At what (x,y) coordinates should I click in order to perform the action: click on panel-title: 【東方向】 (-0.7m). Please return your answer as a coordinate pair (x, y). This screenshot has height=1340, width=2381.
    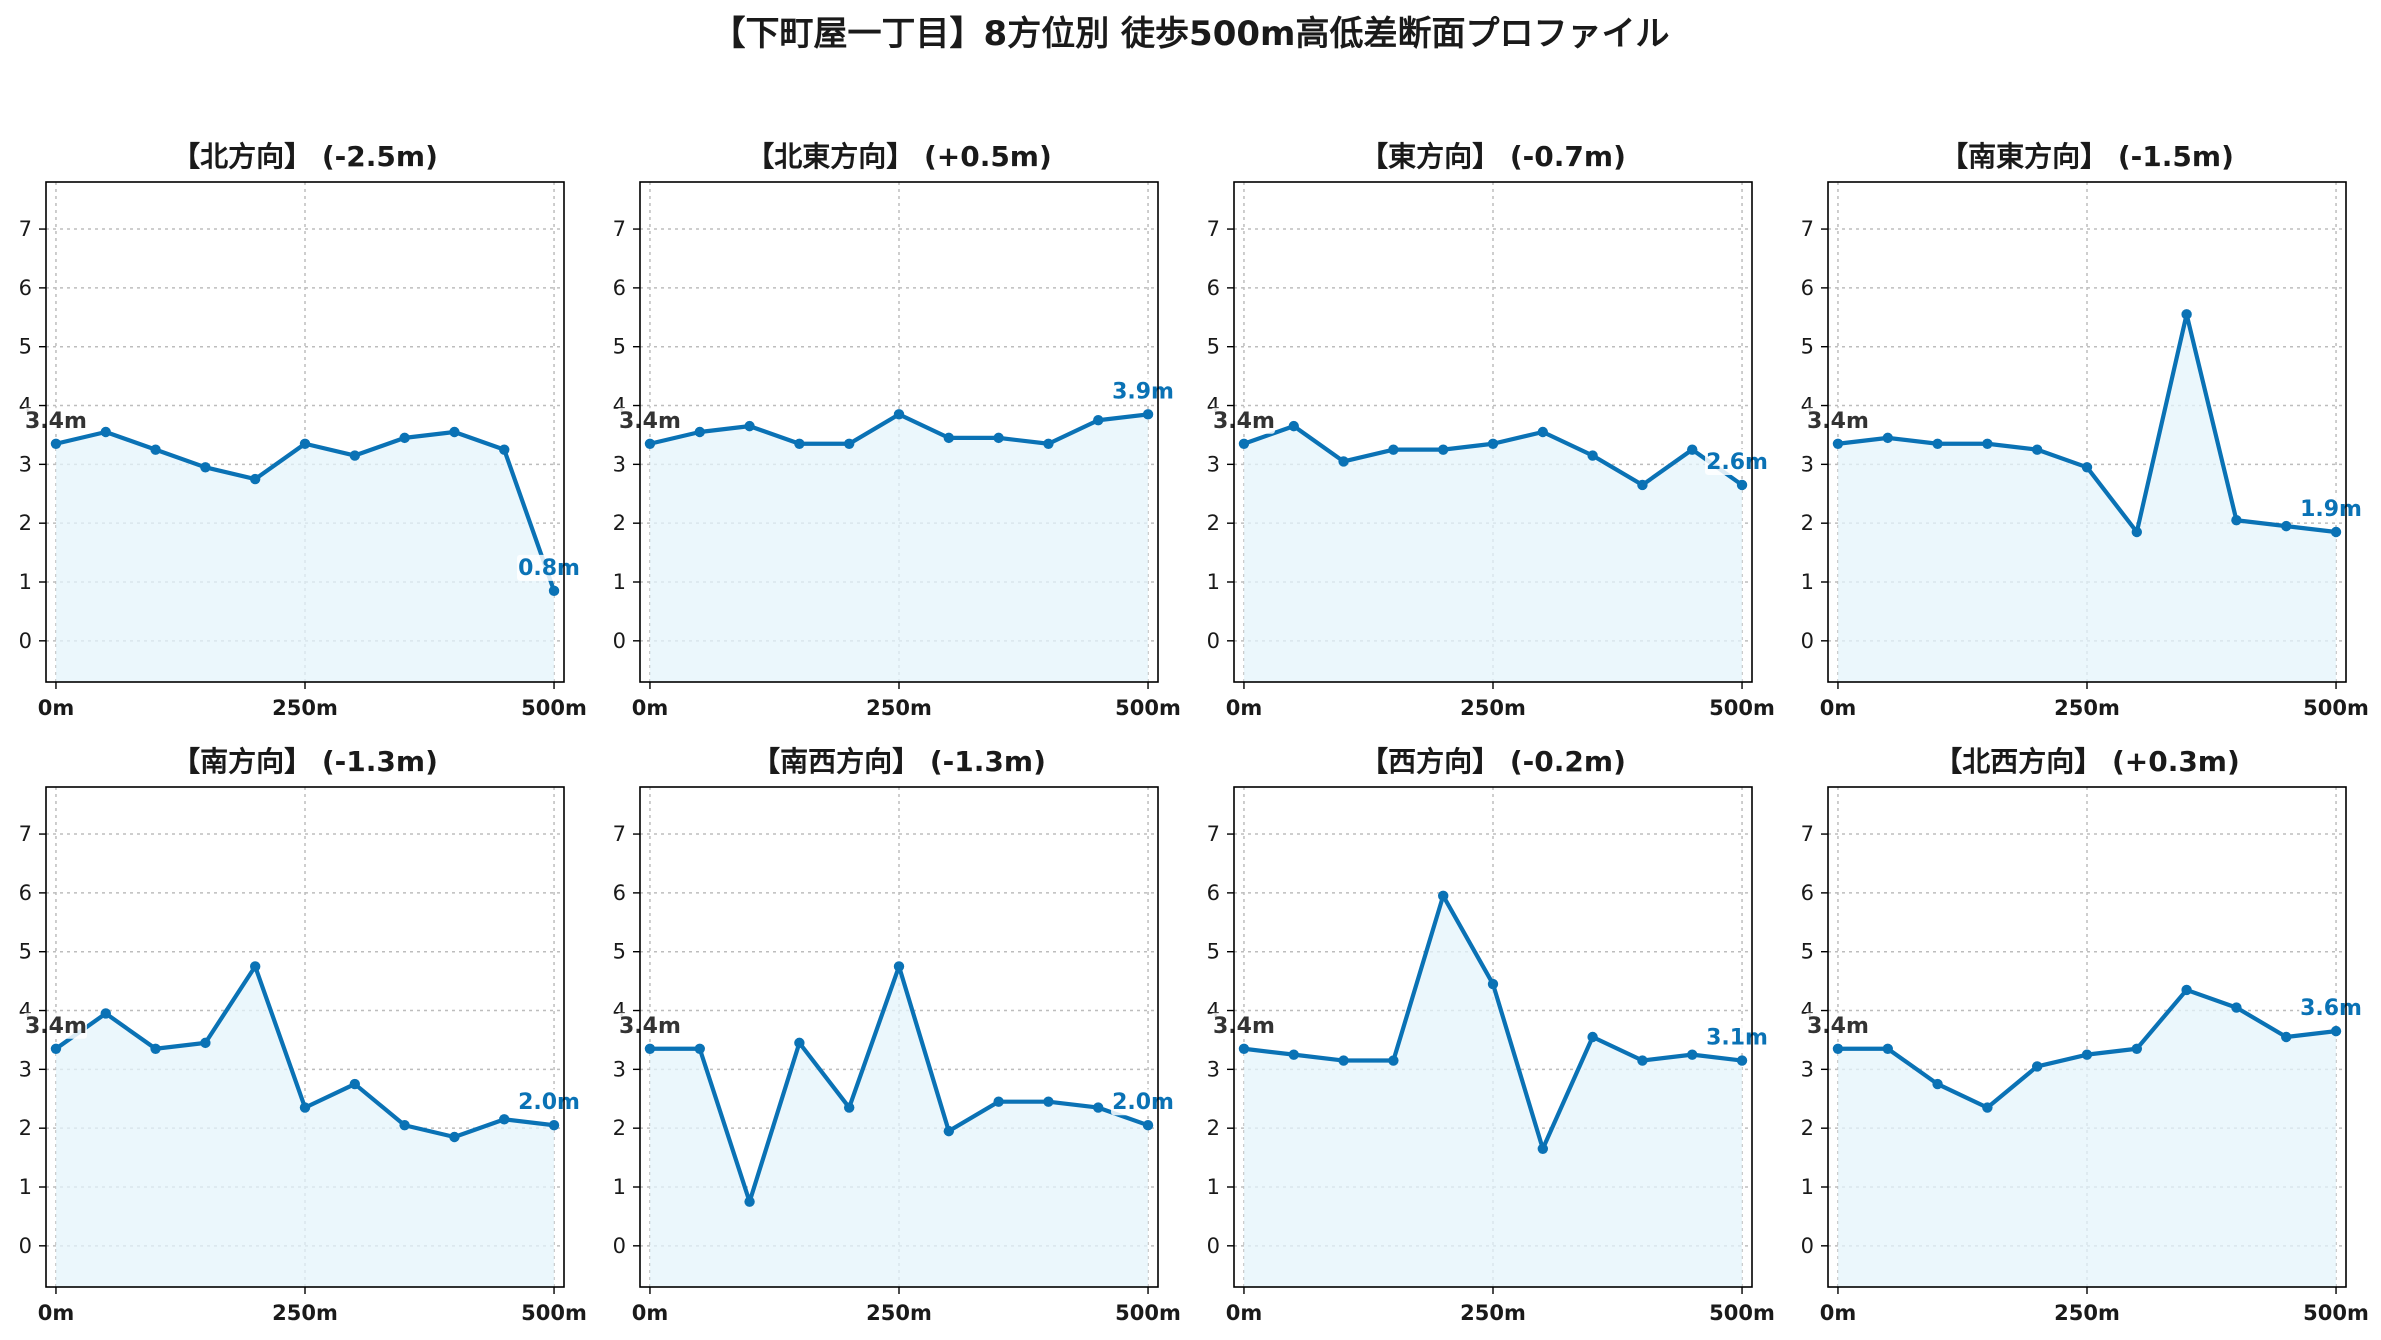
    Looking at the image, I should click on (1493, 156).